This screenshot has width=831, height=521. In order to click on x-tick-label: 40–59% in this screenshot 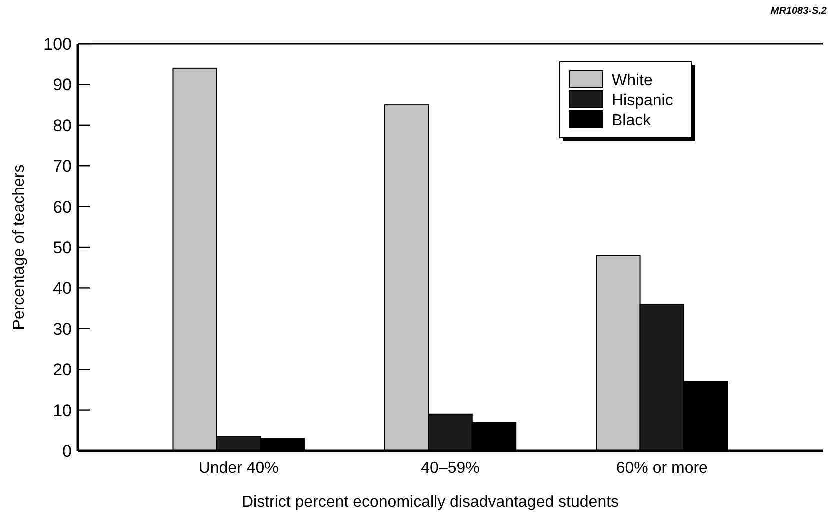, I will do `click(450, 468)`.